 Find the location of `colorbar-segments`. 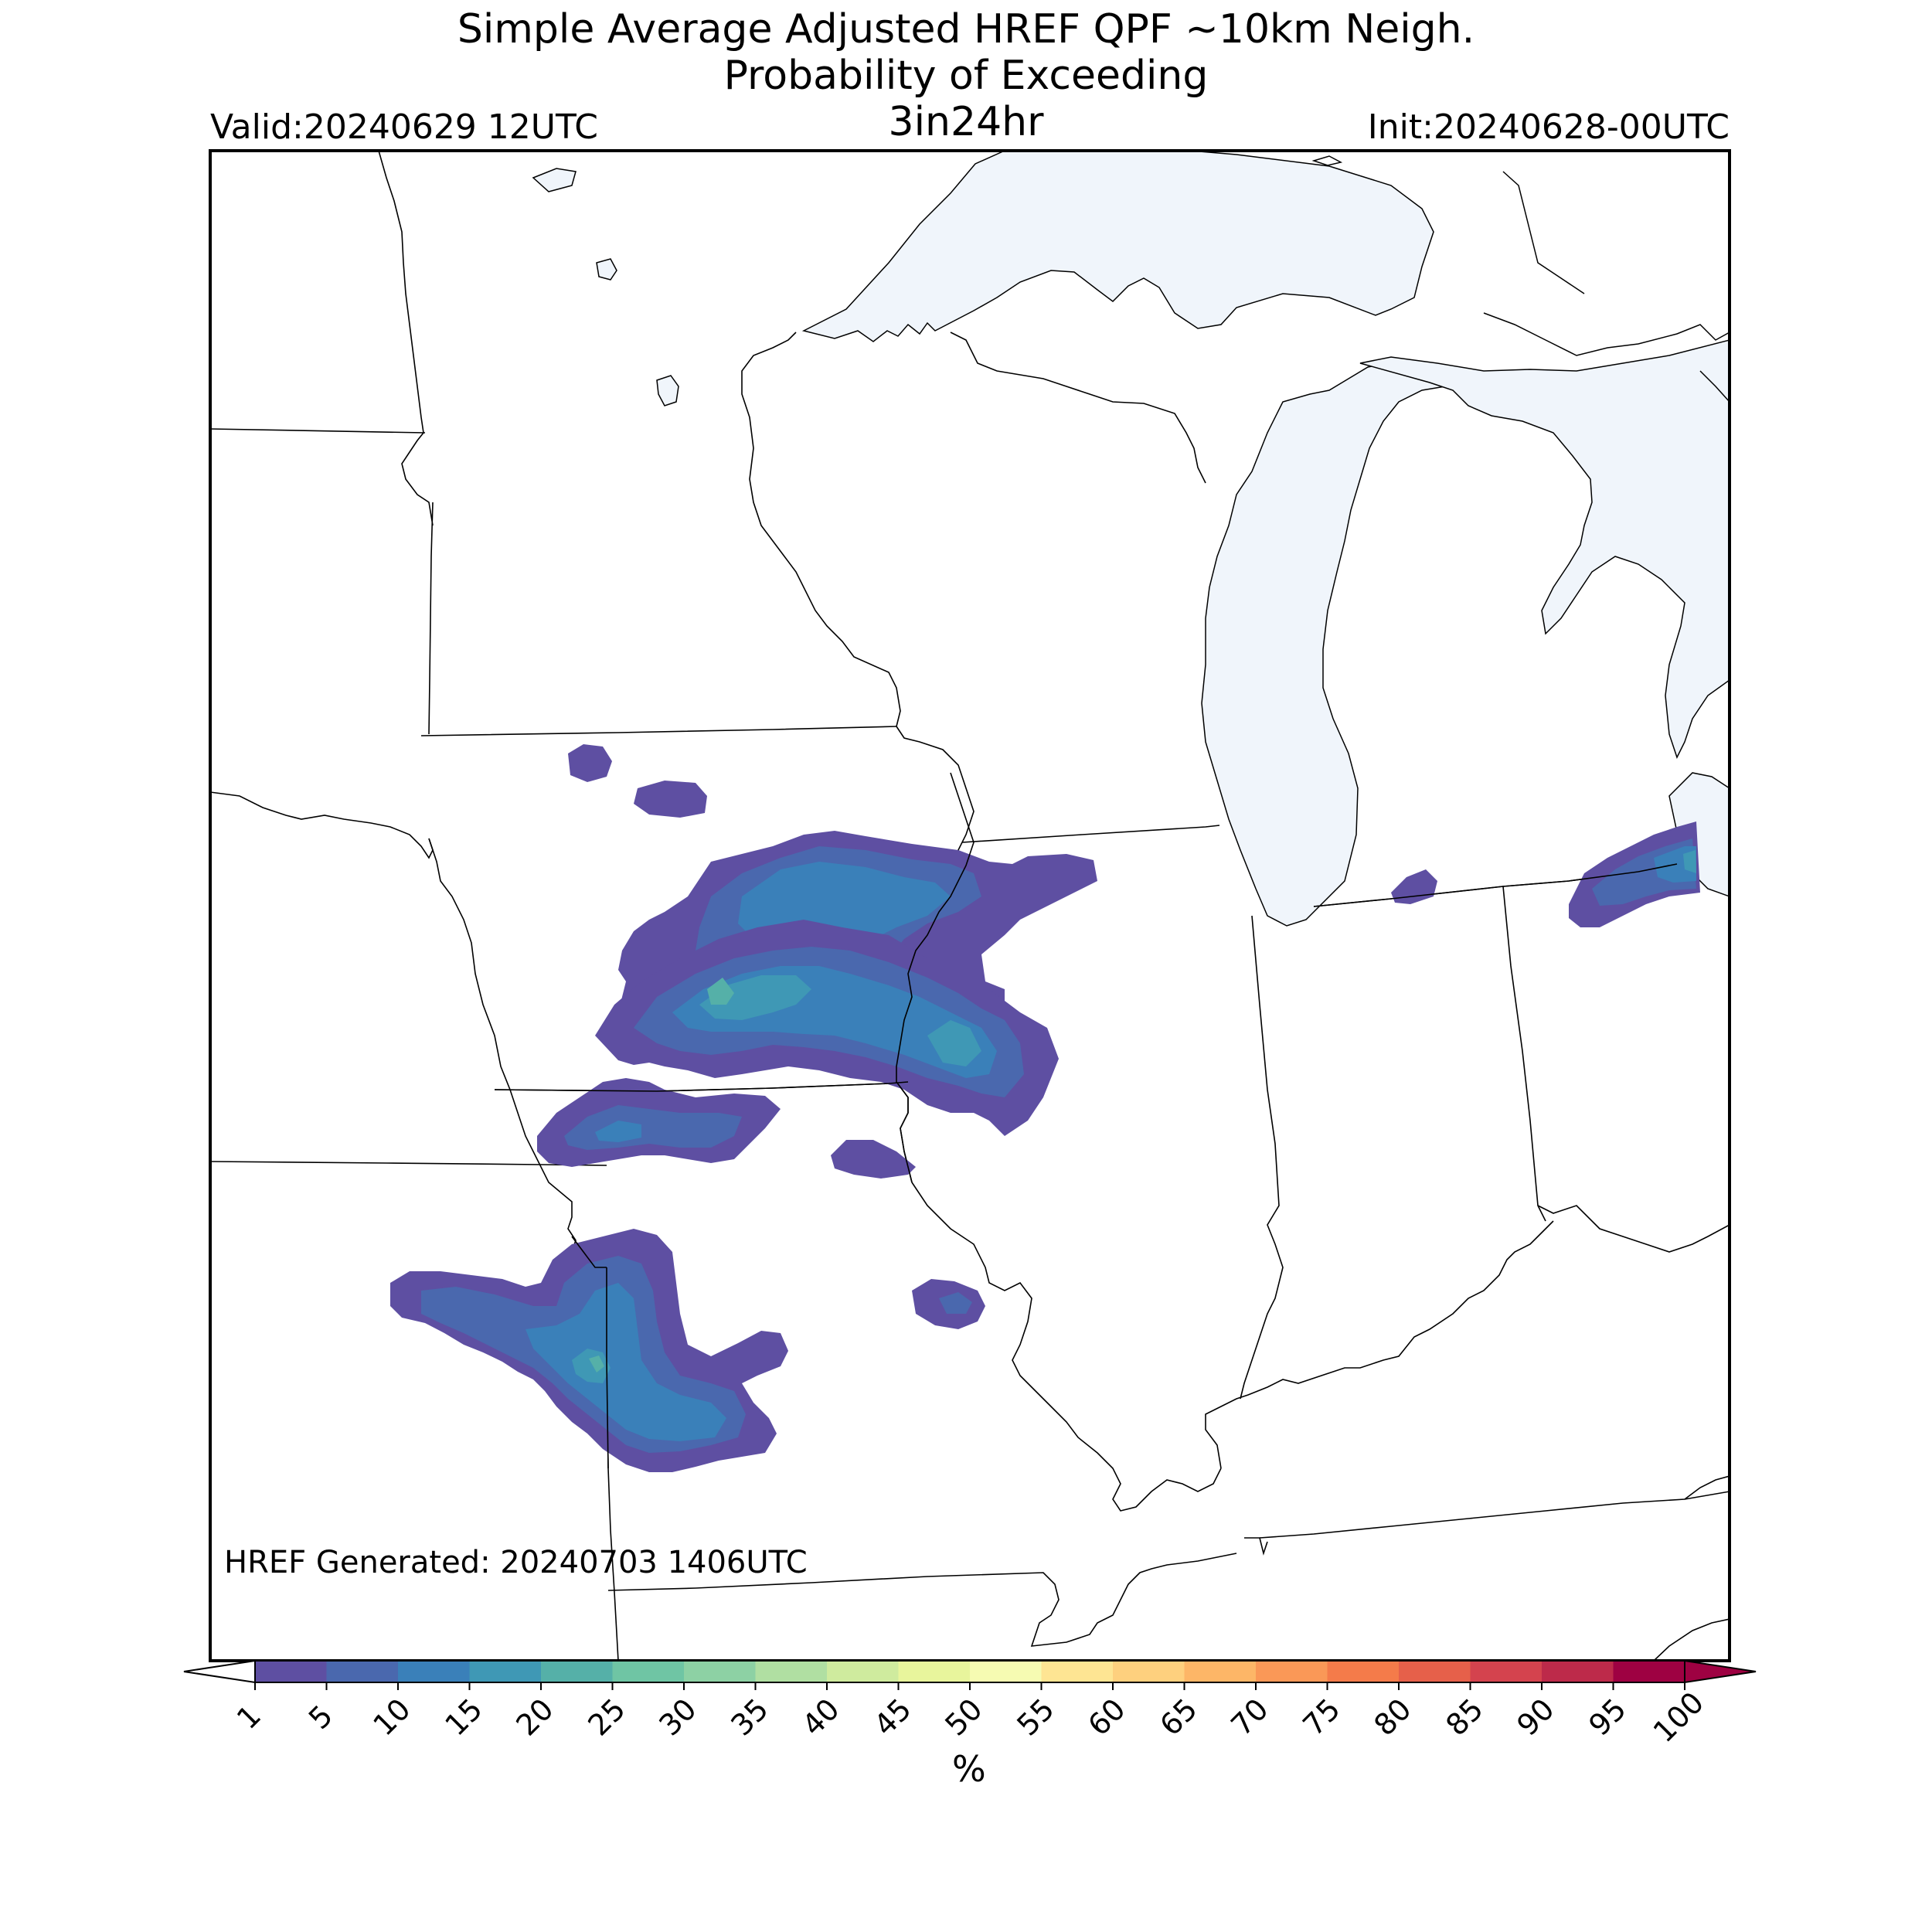

colorbar-segments is located at coordinates (970, 1671).